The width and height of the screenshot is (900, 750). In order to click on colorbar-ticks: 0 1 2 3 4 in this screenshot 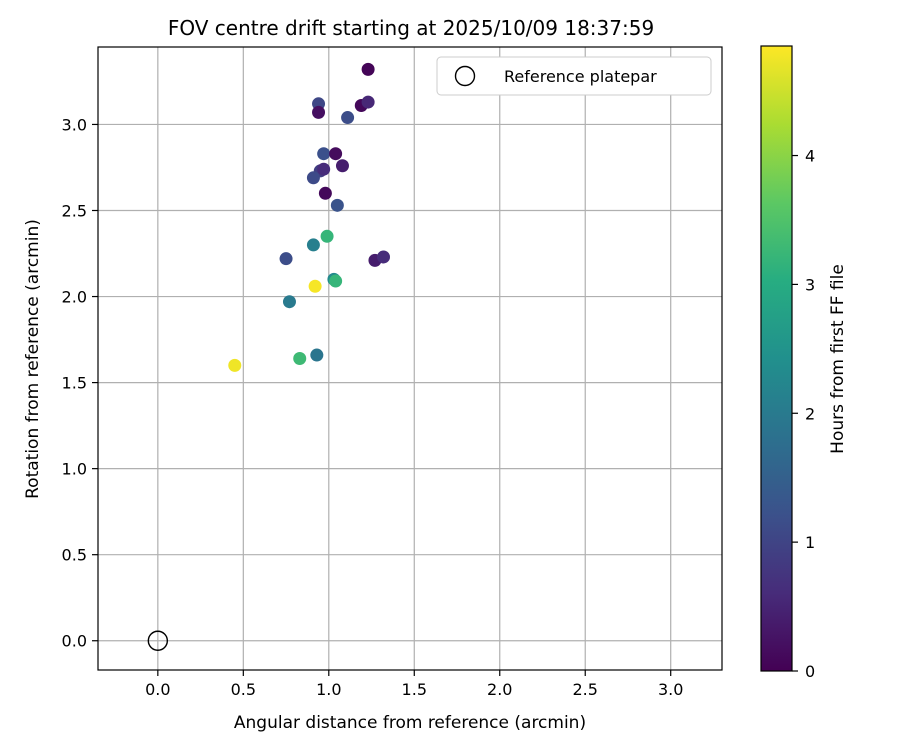, I will do `click(803, 414)`.